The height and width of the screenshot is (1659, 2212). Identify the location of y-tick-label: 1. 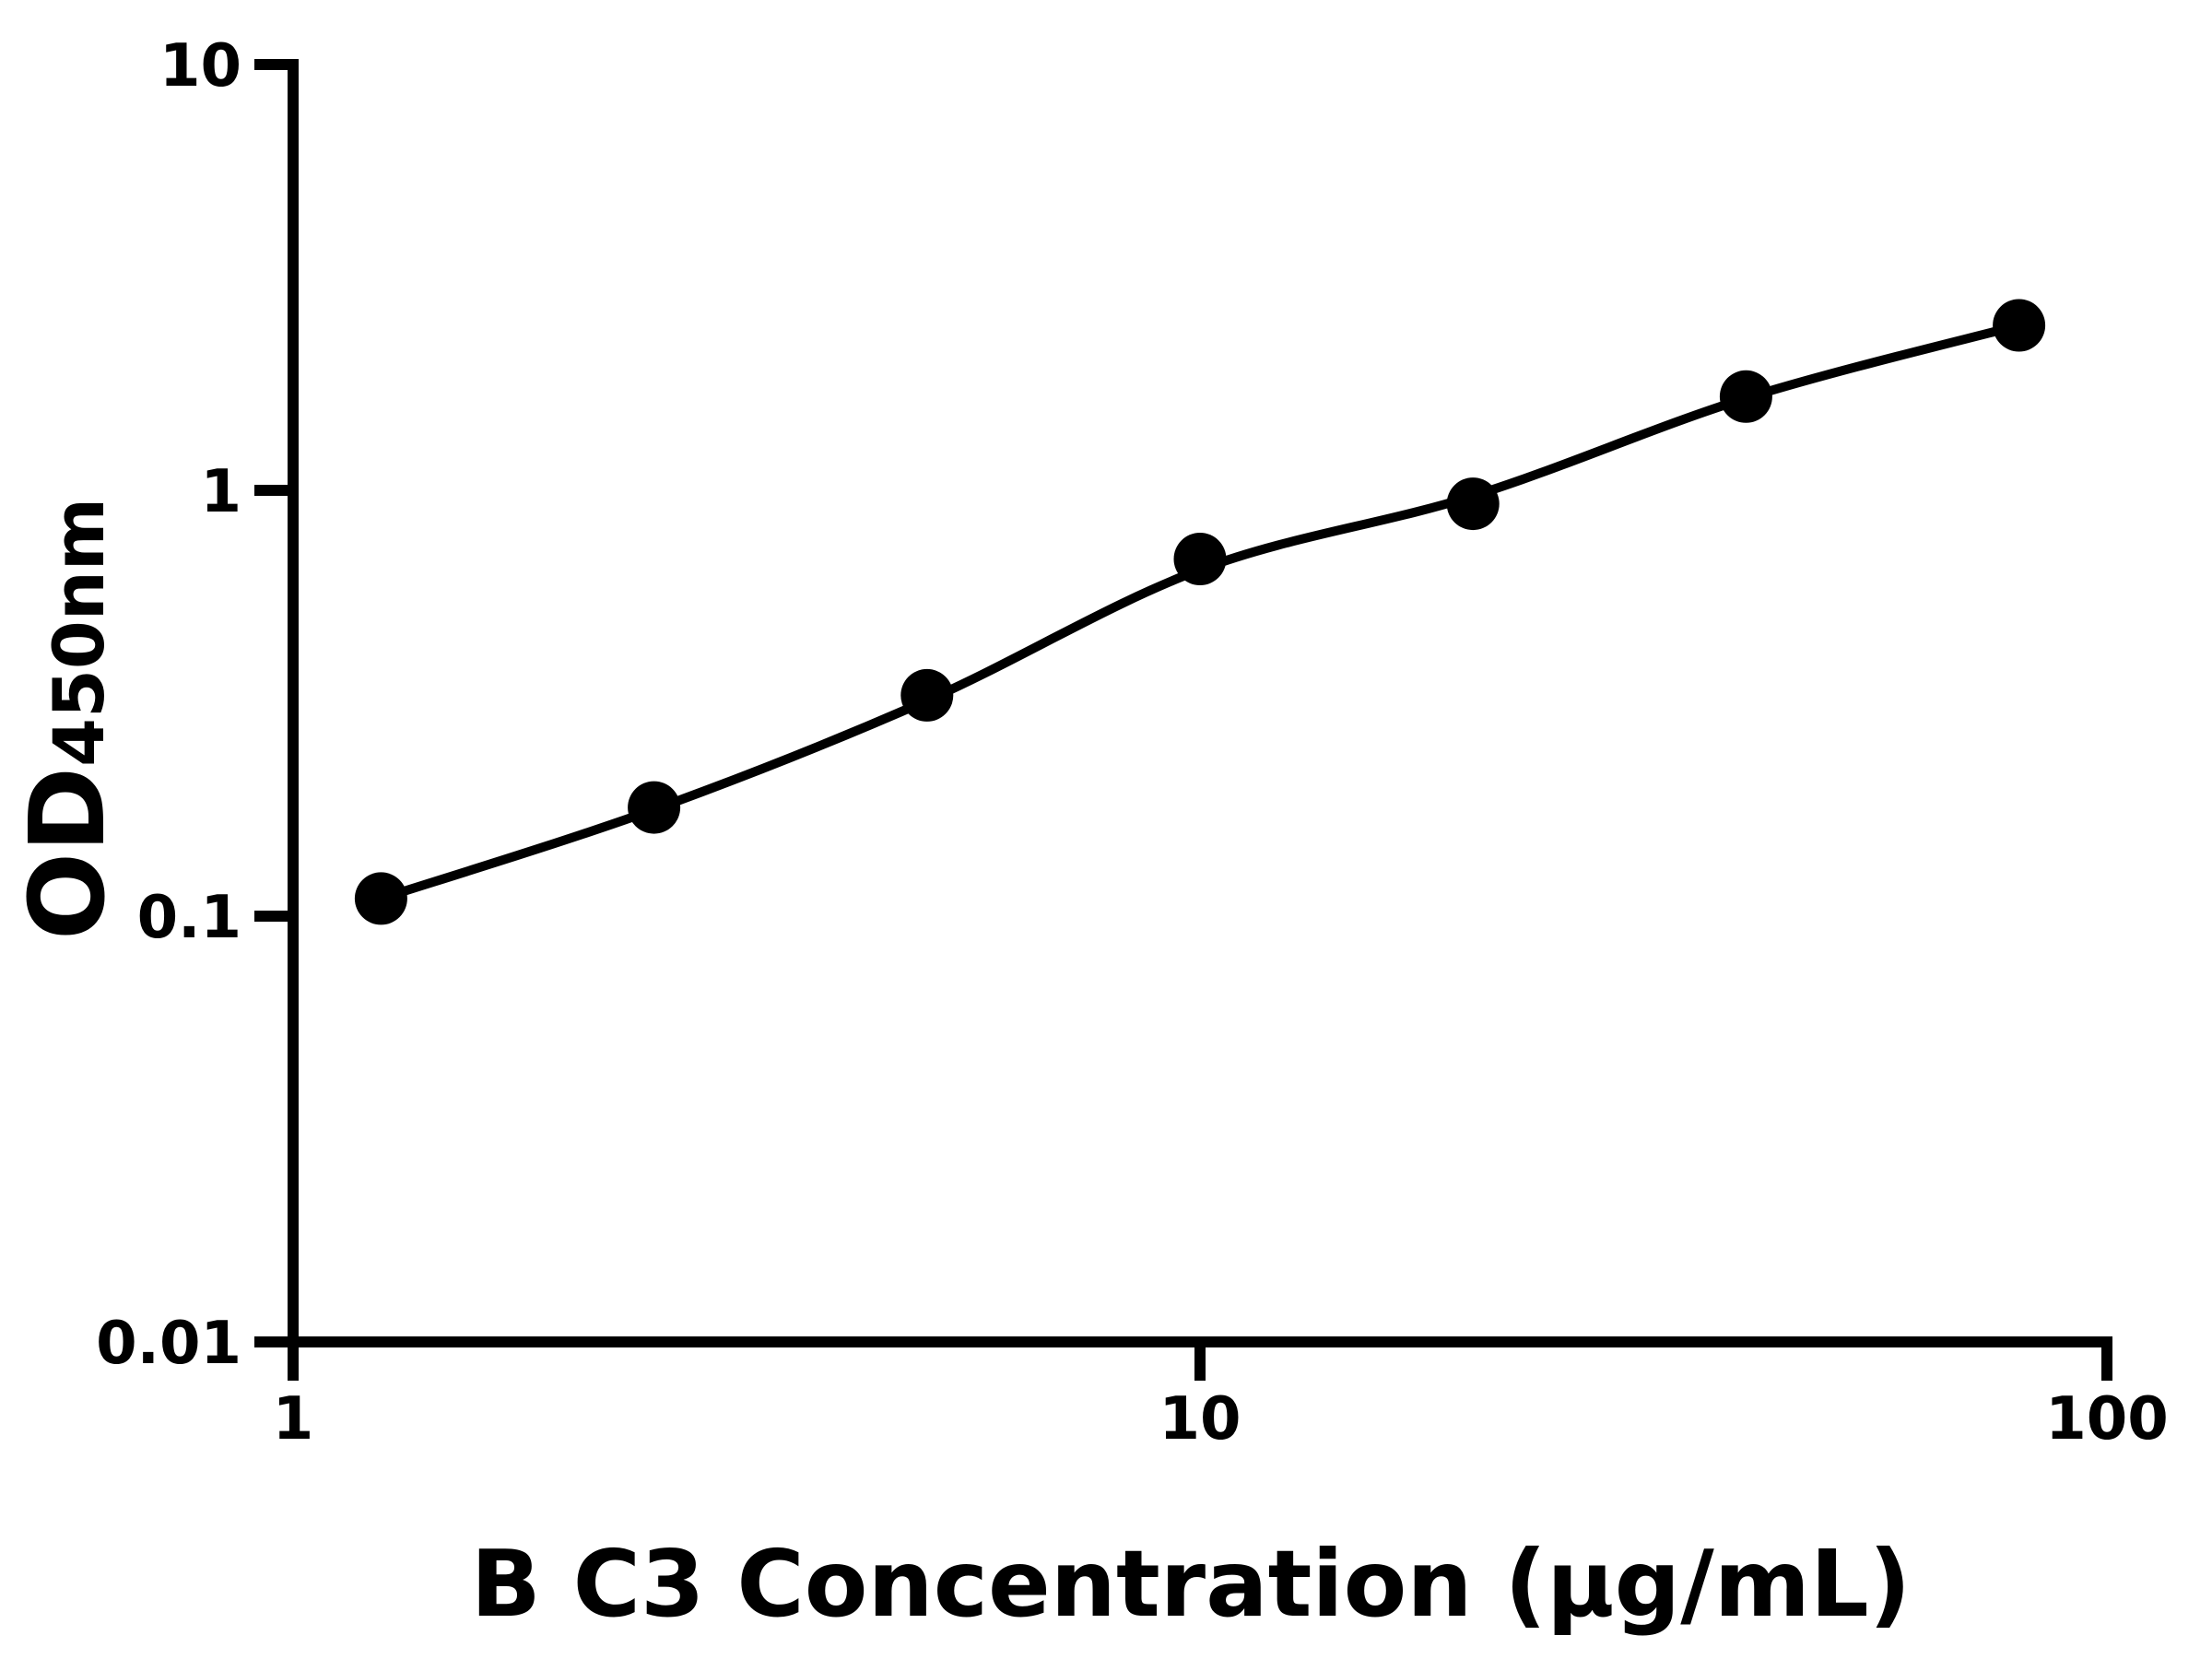
(220, 492).